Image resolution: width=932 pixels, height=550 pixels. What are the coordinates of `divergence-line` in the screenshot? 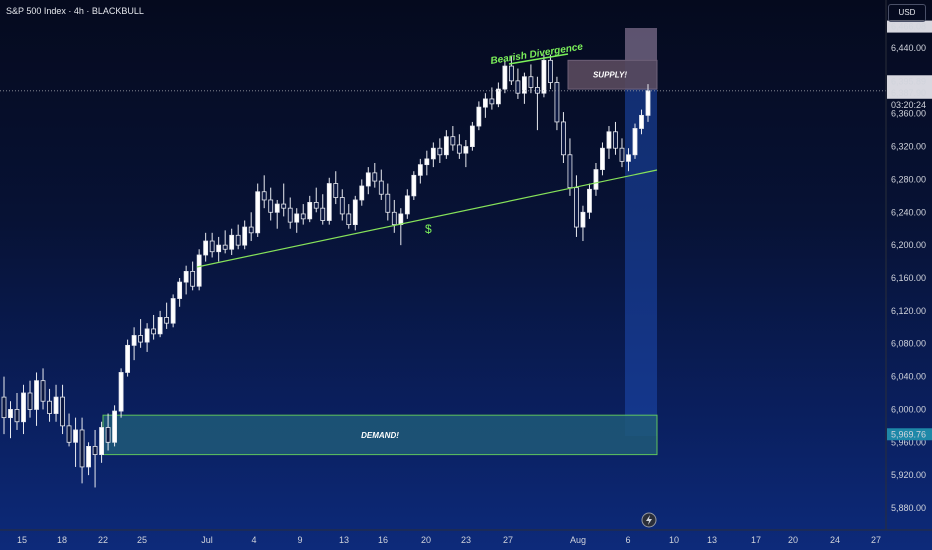 It's located at (538, 59).